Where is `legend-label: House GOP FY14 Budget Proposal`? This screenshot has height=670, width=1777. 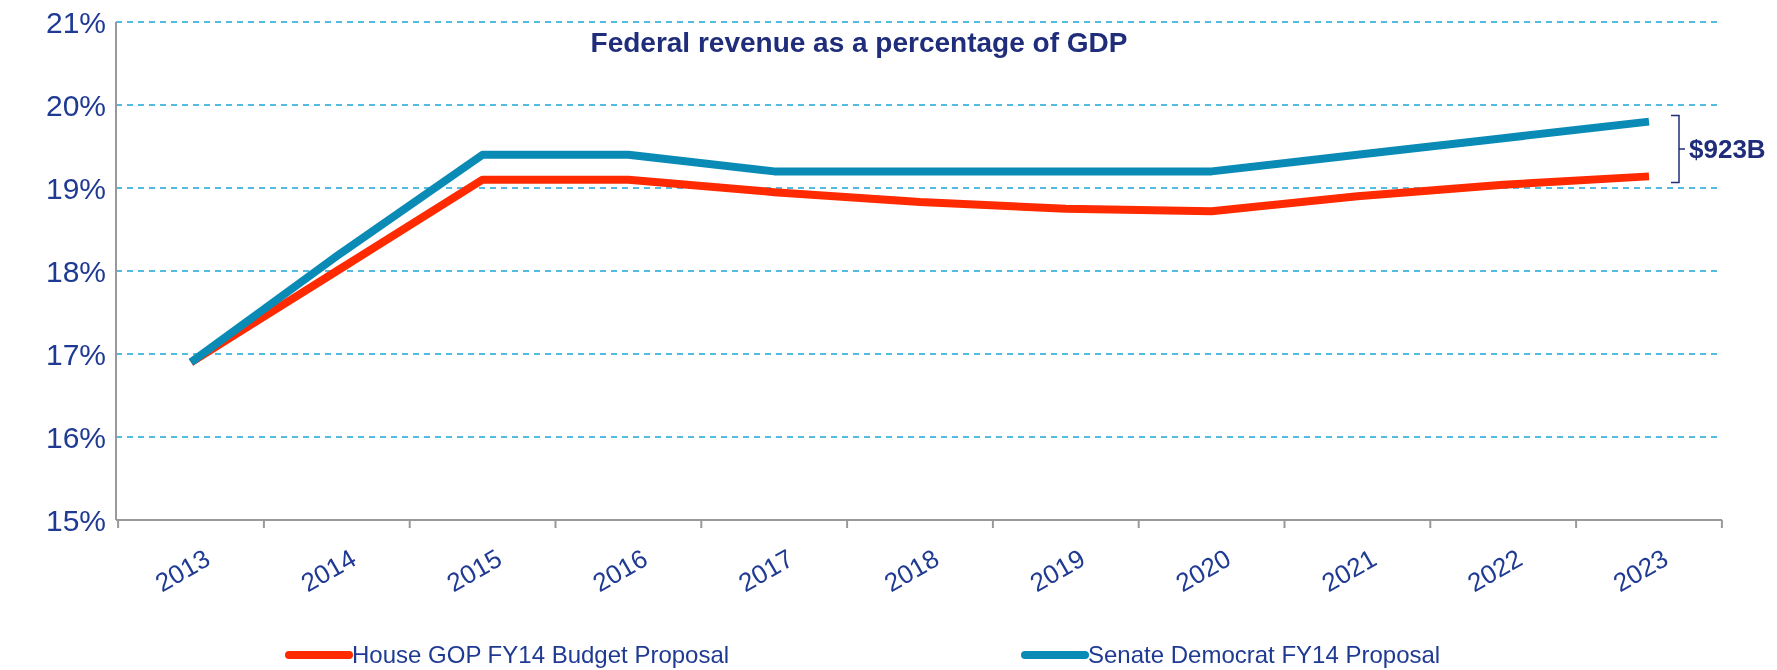 legend-label: House GOP FY14 Budget Proposal is located at coordinates (541, 655).